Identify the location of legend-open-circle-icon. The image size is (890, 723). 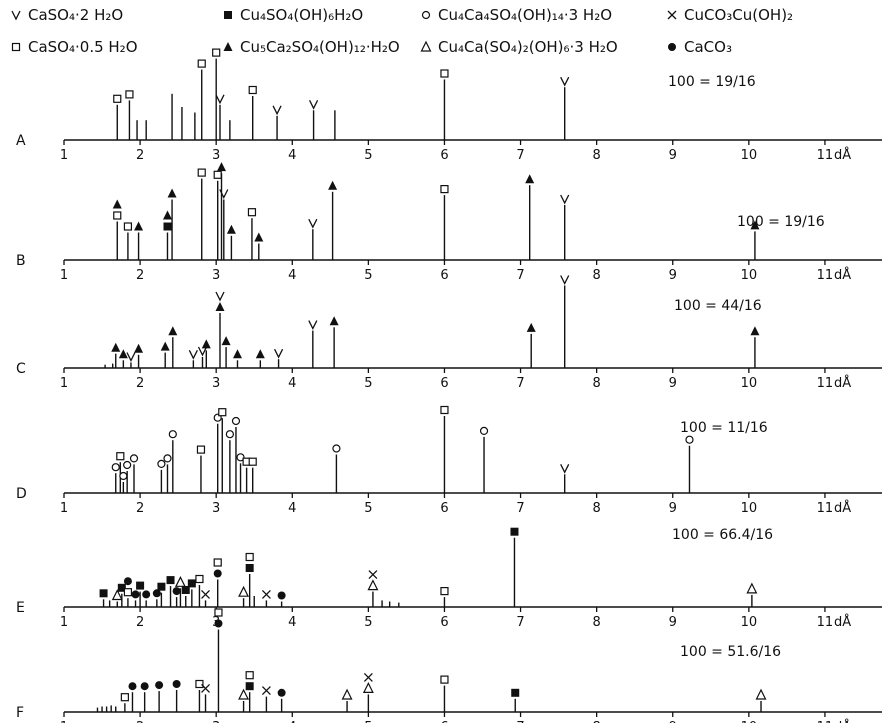
(426, 15).